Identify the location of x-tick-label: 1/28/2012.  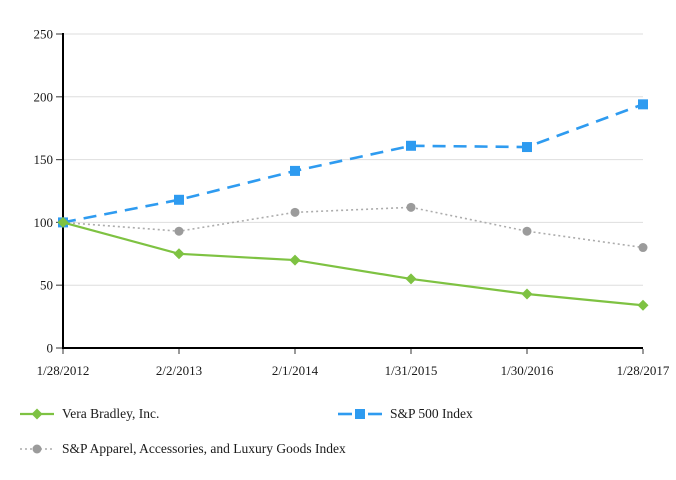
(63, 370).